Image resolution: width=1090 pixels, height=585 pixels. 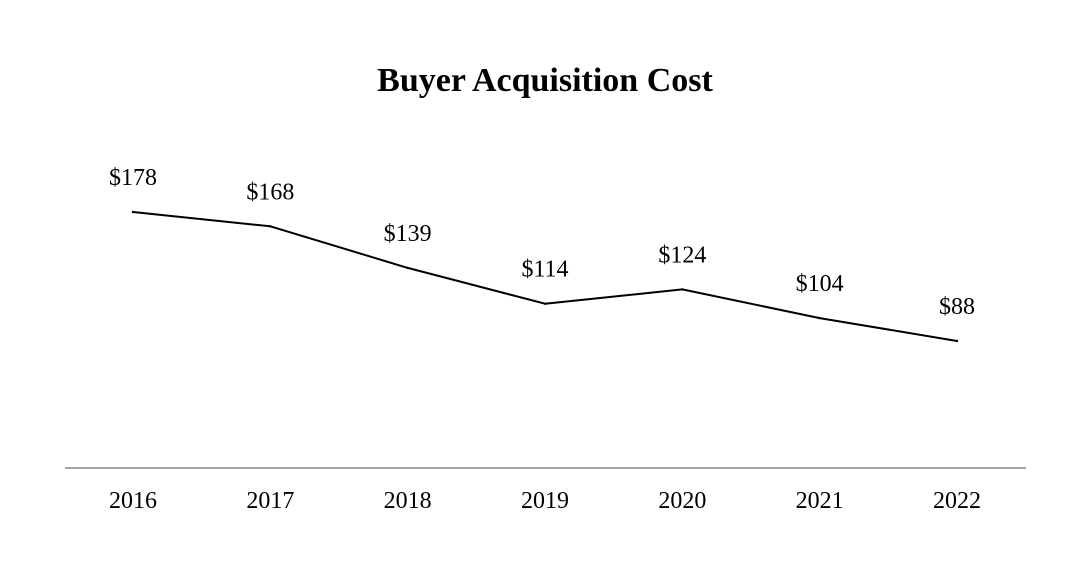 I want to click on data-label: $139, so click(x=408, y=234).